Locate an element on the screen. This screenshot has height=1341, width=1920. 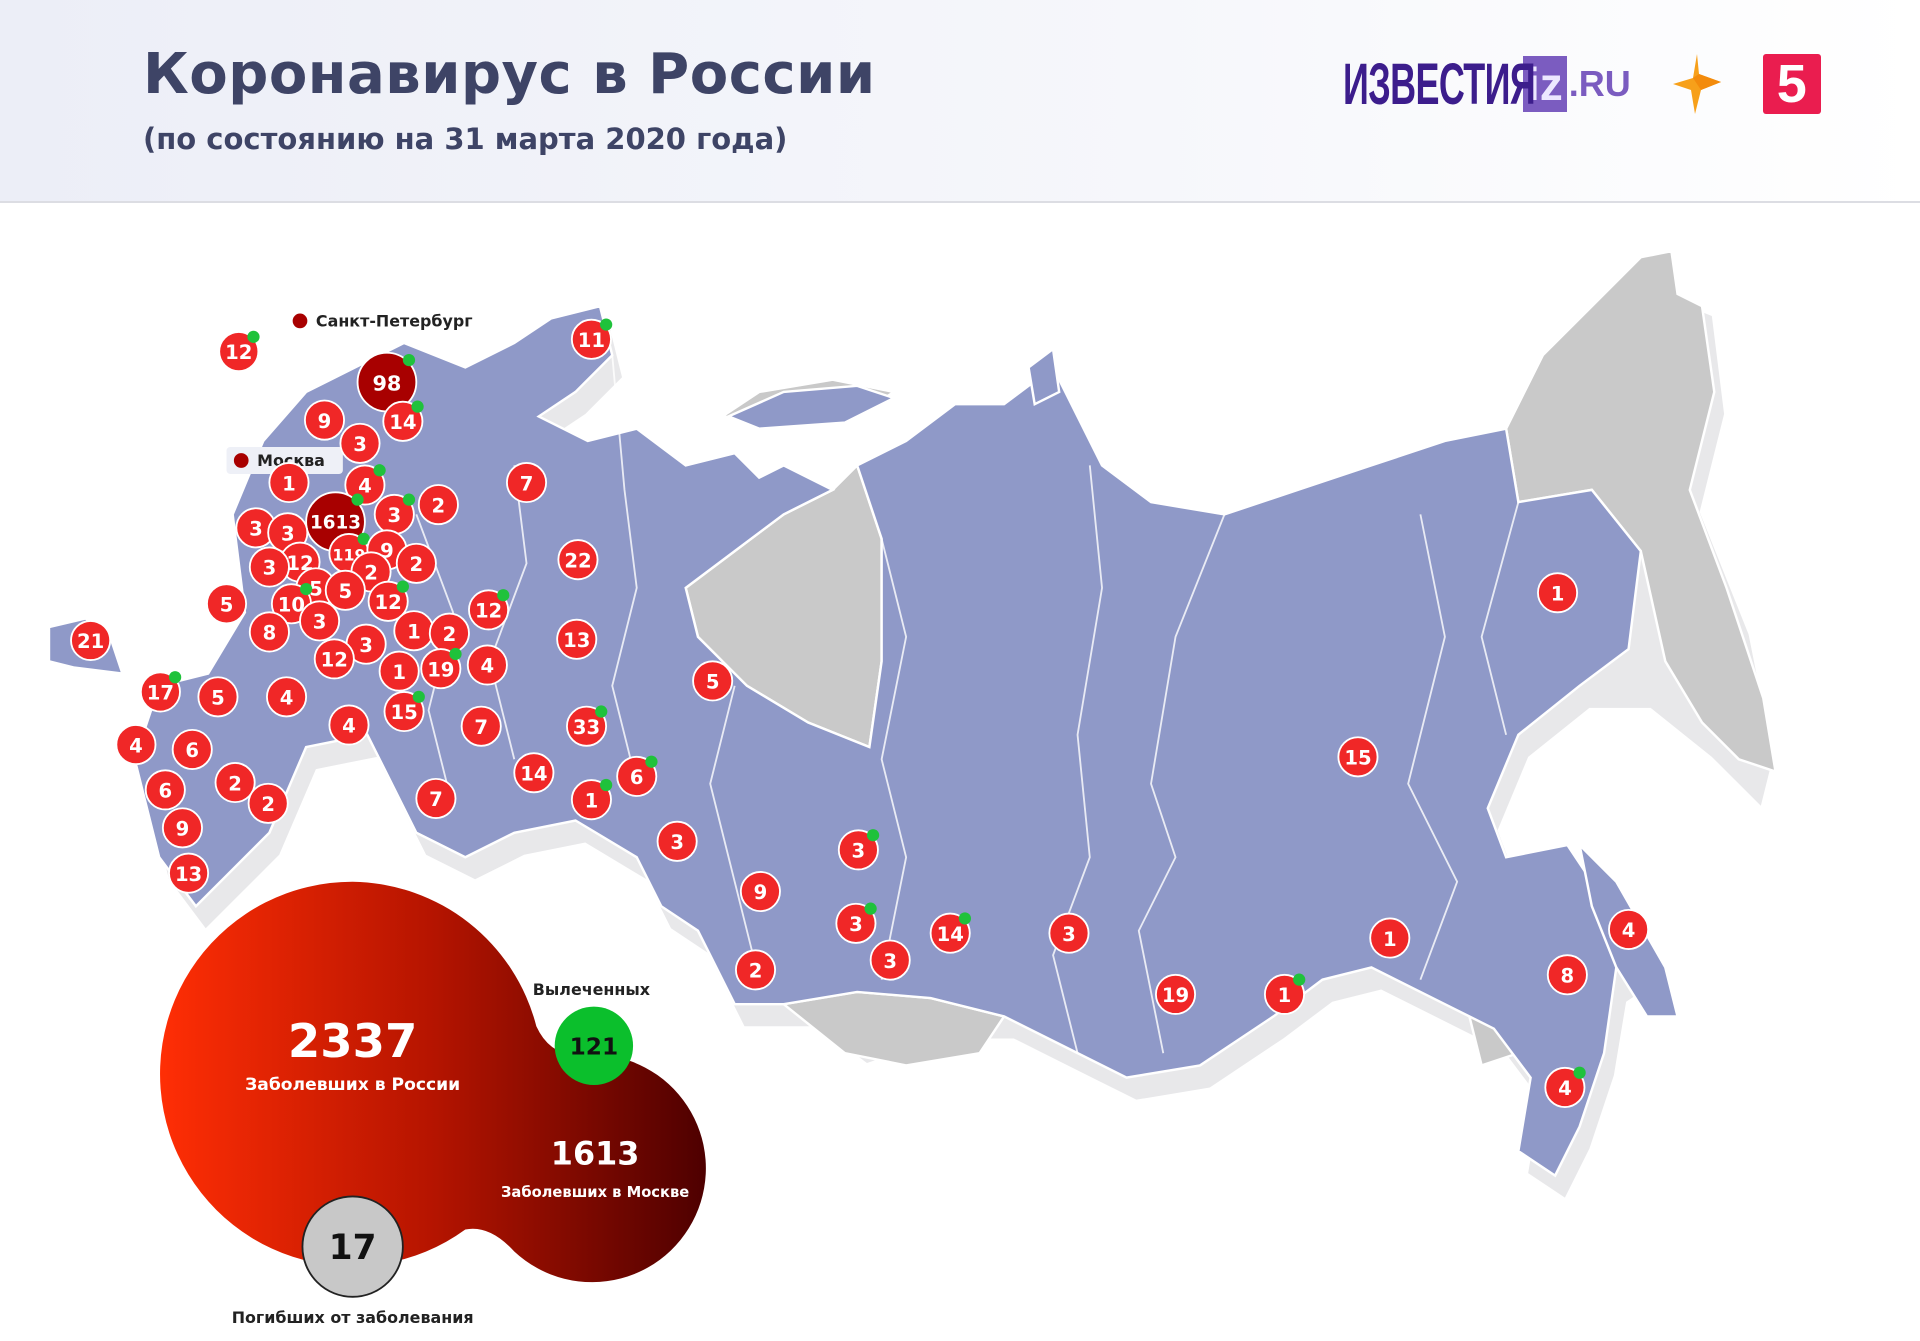
region-case-count: 6 is located at coordinates (637, 777).